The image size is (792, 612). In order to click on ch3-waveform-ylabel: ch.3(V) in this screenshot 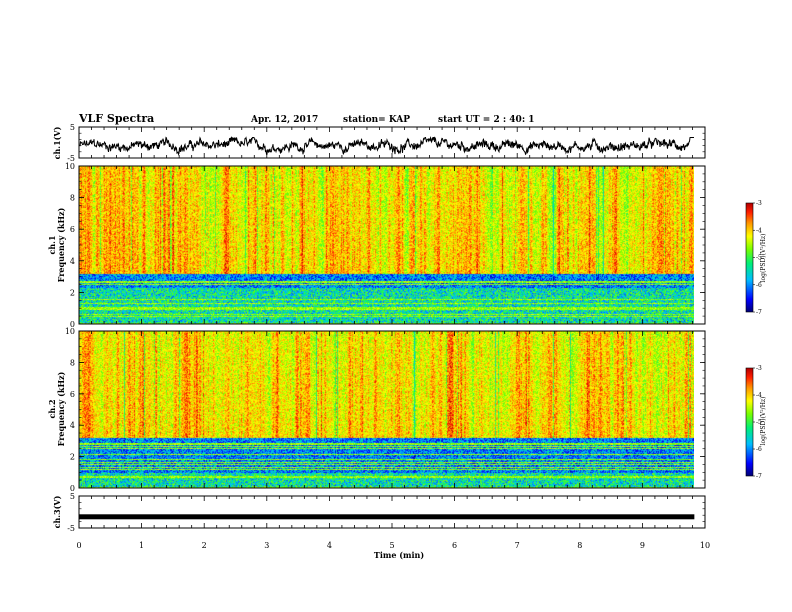, I will do `click(57, 511)`.